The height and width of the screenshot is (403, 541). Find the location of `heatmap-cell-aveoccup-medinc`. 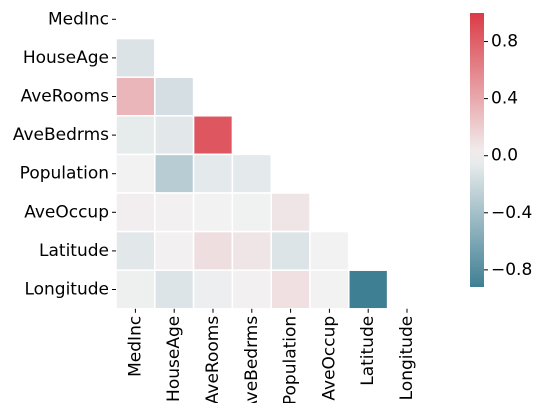

heatmap-cell-aveoccup-medinc is located at coordinates (135, 212).